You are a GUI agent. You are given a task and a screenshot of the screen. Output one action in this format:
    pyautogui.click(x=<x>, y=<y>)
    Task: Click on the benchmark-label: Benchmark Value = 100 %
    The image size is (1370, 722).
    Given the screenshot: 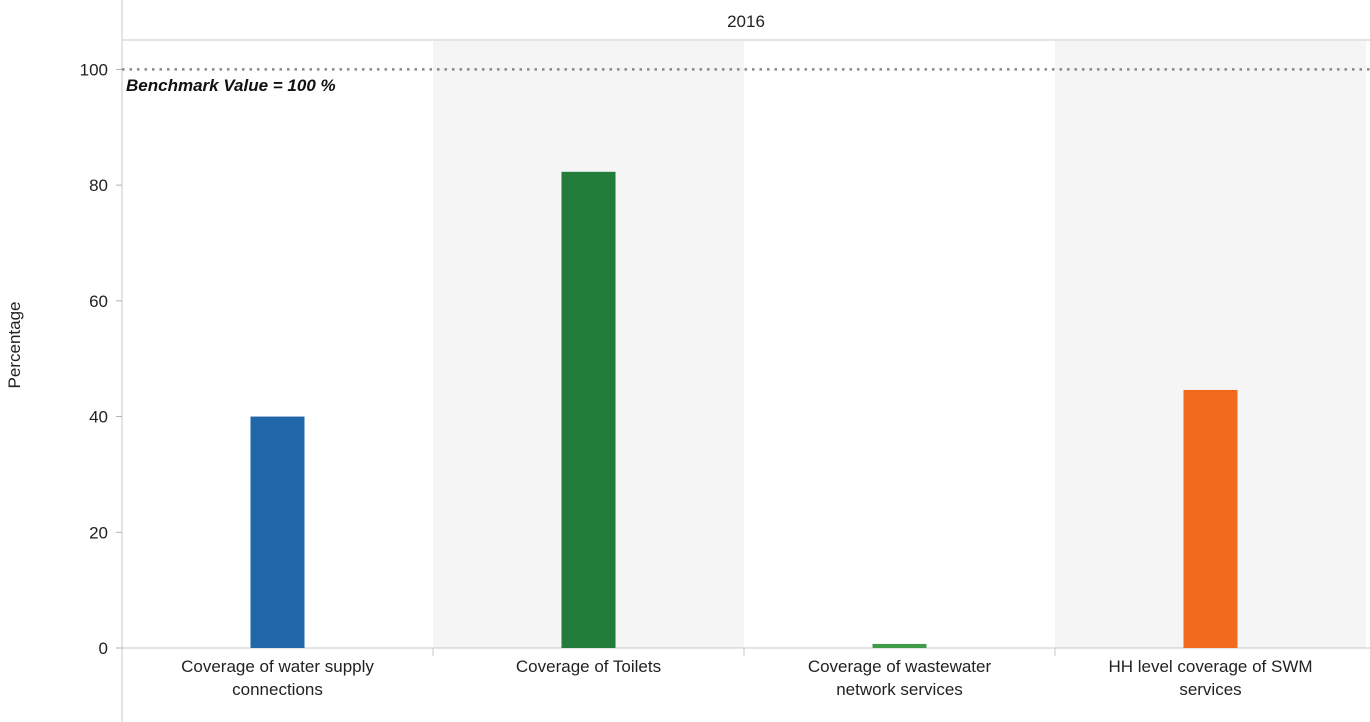 What is the action you would take?
    pyautogui.click(x=231, y=85)
    